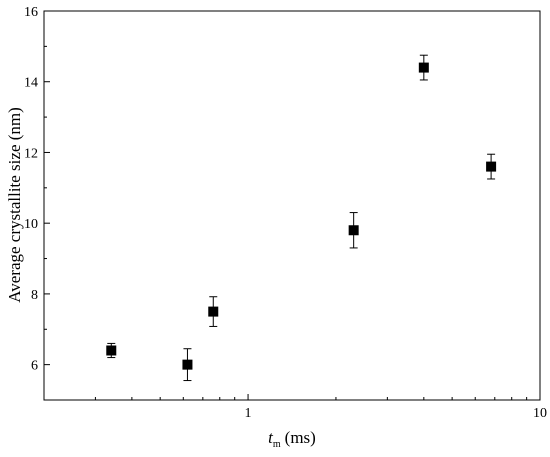 The height and width of the screenshot is (457, 550). What do you see at coordinates (277, 444) in the screenshot?
I see `x-axis-label-subscript: m` at bounding box center [277, 444].